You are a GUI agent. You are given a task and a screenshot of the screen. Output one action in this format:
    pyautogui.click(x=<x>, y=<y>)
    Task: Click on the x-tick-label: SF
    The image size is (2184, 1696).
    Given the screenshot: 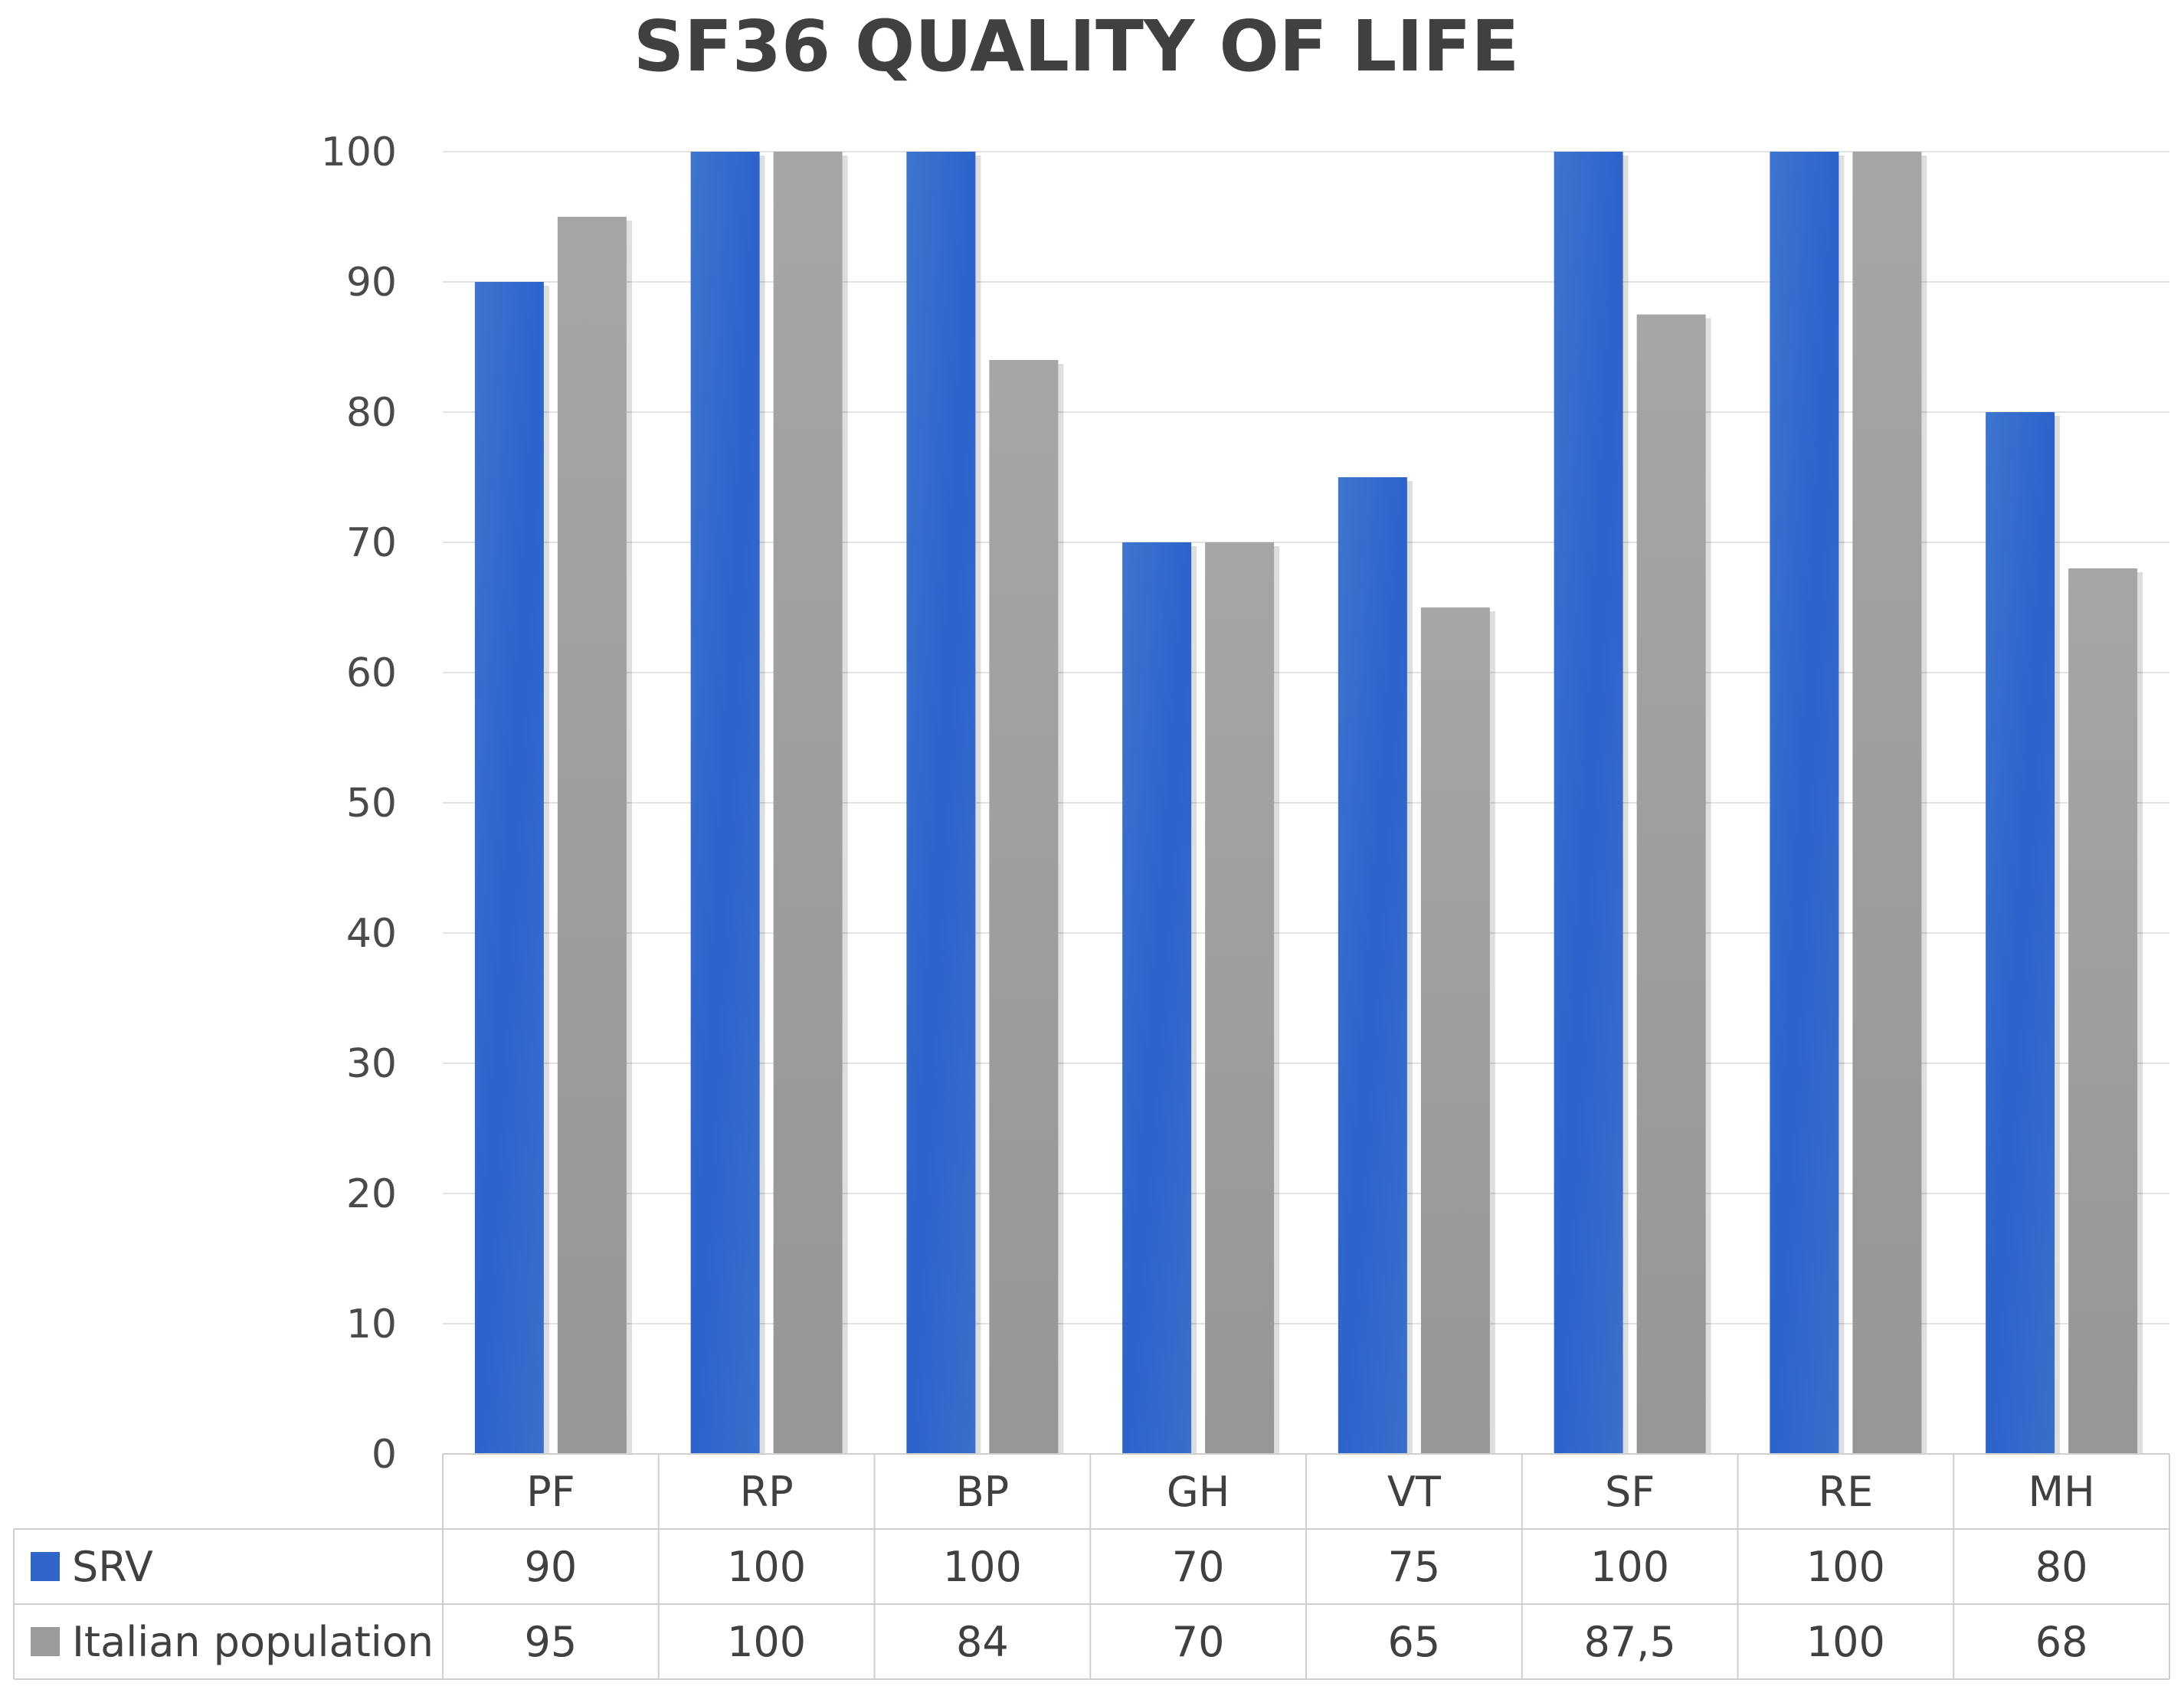 What is the action you would take?
    pyautogui.click(x=1630, y=1492)
    